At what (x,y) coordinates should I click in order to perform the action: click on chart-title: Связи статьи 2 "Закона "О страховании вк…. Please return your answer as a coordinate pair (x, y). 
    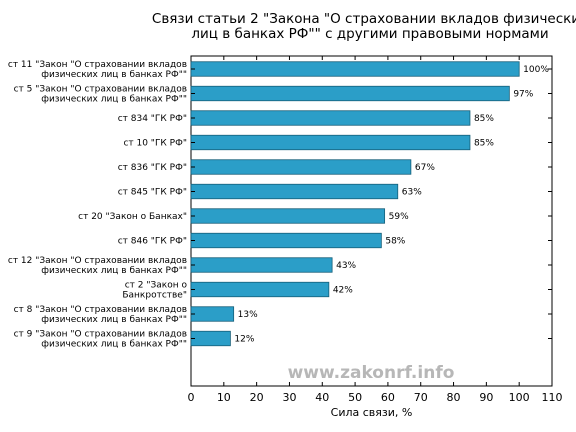
    Looking at the image, I should click on (364, 26).